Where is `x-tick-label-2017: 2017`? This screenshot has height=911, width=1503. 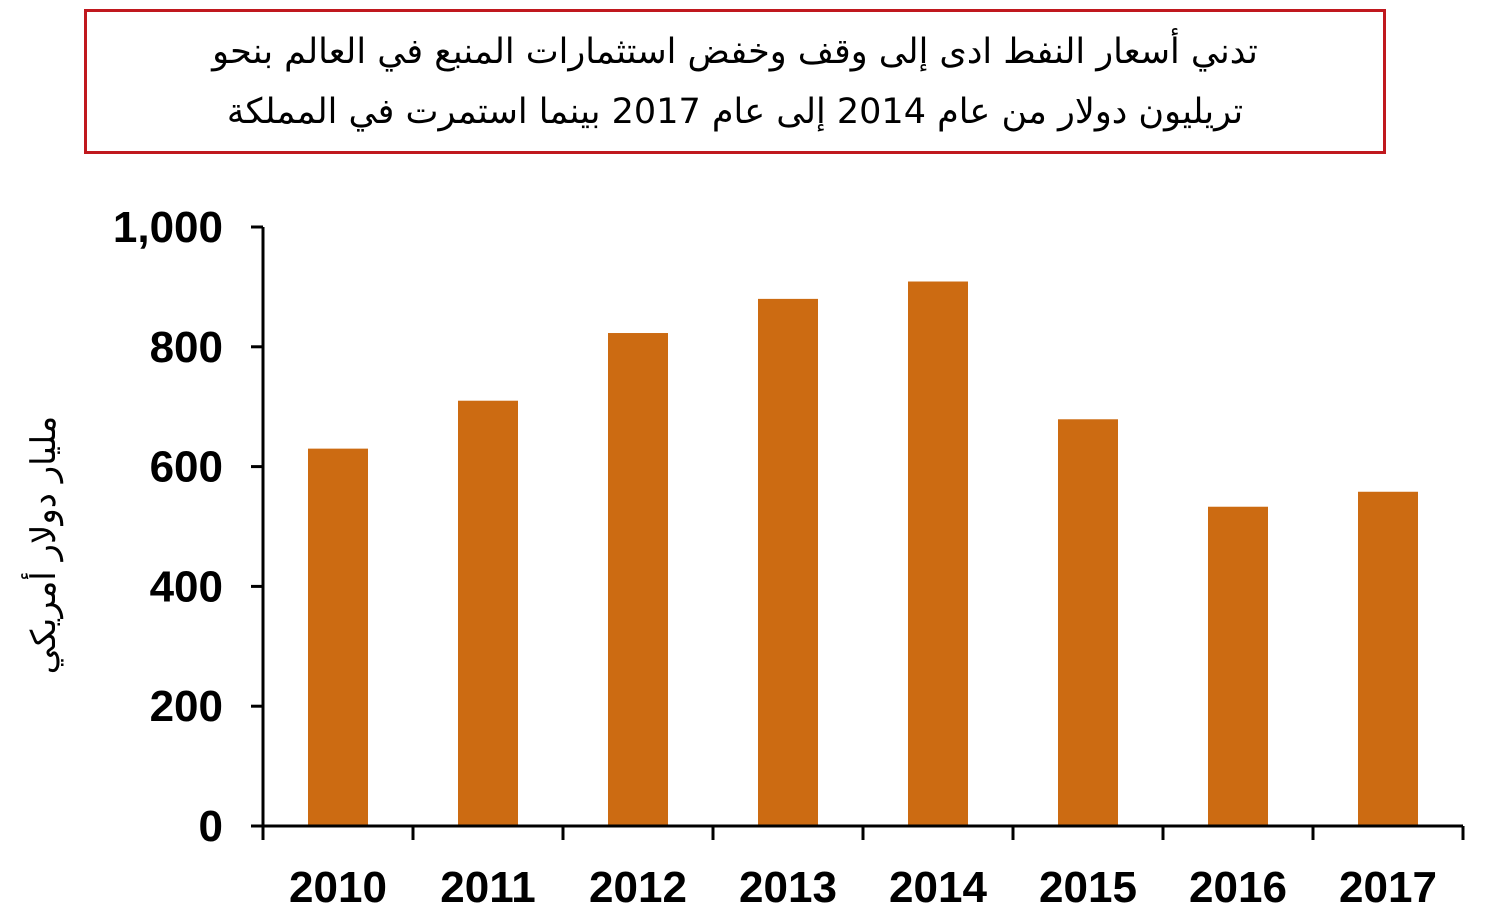 x-tick-label-2017: 2017 is located at coordinates (1388, 887).